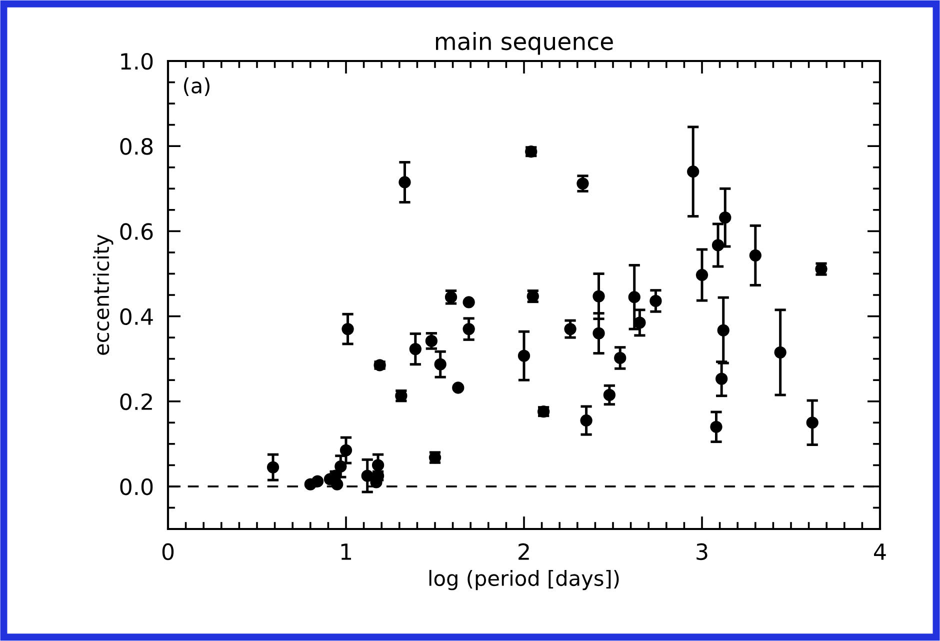  What do you see at coordinates (880, 552) in the screenshot?
I see `x-tick-label: 4` at bounding box center [880, 552].